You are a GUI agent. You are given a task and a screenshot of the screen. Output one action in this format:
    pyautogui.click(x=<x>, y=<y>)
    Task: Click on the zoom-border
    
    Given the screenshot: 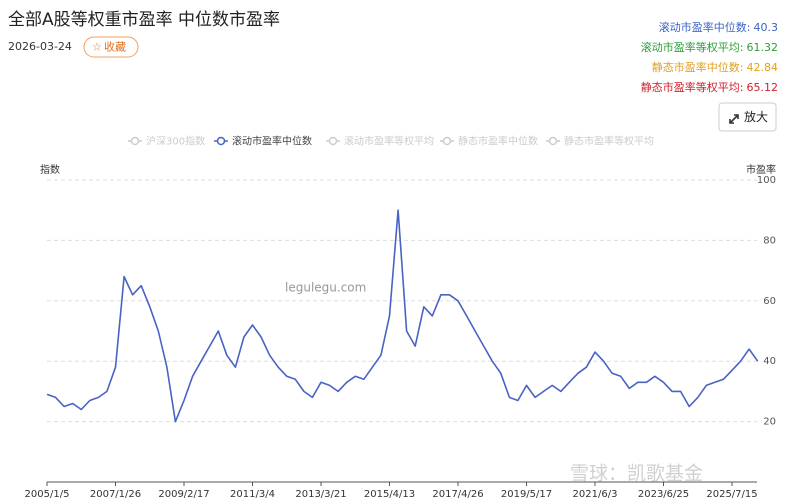 What is the action you would take?
    pyautogui.click(x=747, y=117)
    